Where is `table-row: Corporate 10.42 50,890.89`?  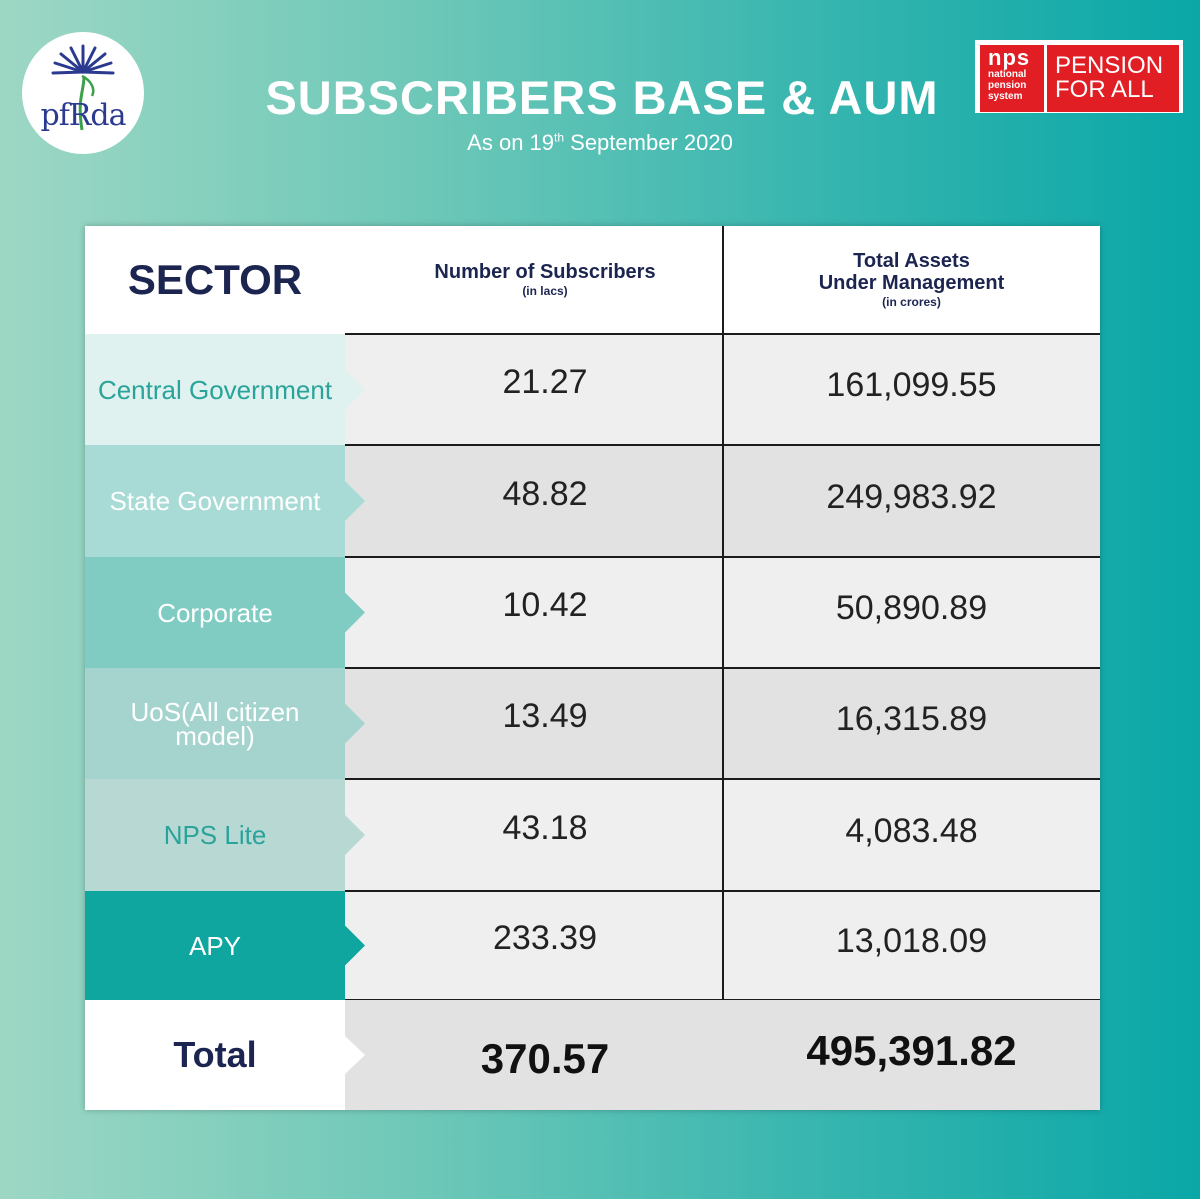 table-row: Corporate 10.42 50,890.89 is located at coordinates (592, 612).